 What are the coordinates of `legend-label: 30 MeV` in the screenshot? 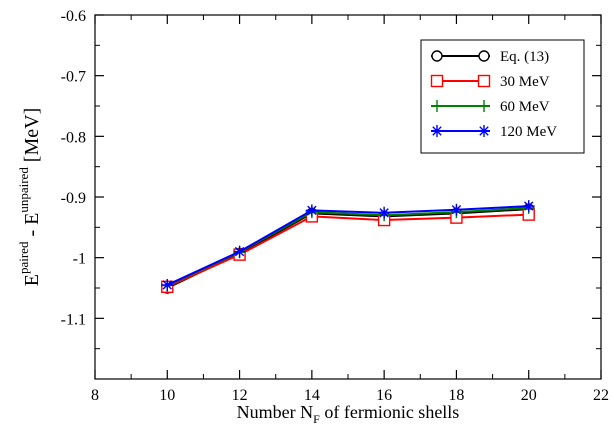 It's located at (525, 82).